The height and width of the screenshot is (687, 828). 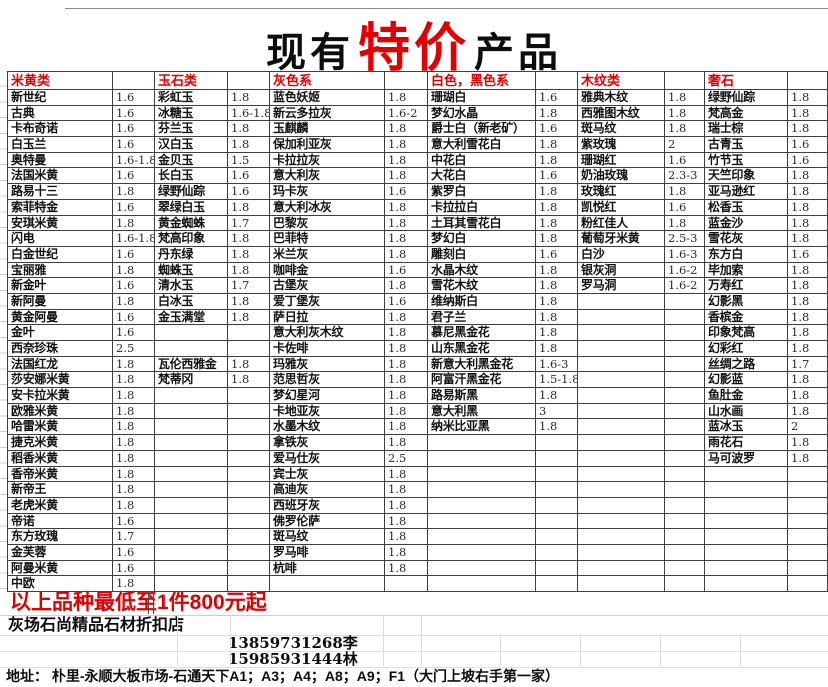 I want to click on product-name-cell: 宝丽雅, so click(x=60, y=270).